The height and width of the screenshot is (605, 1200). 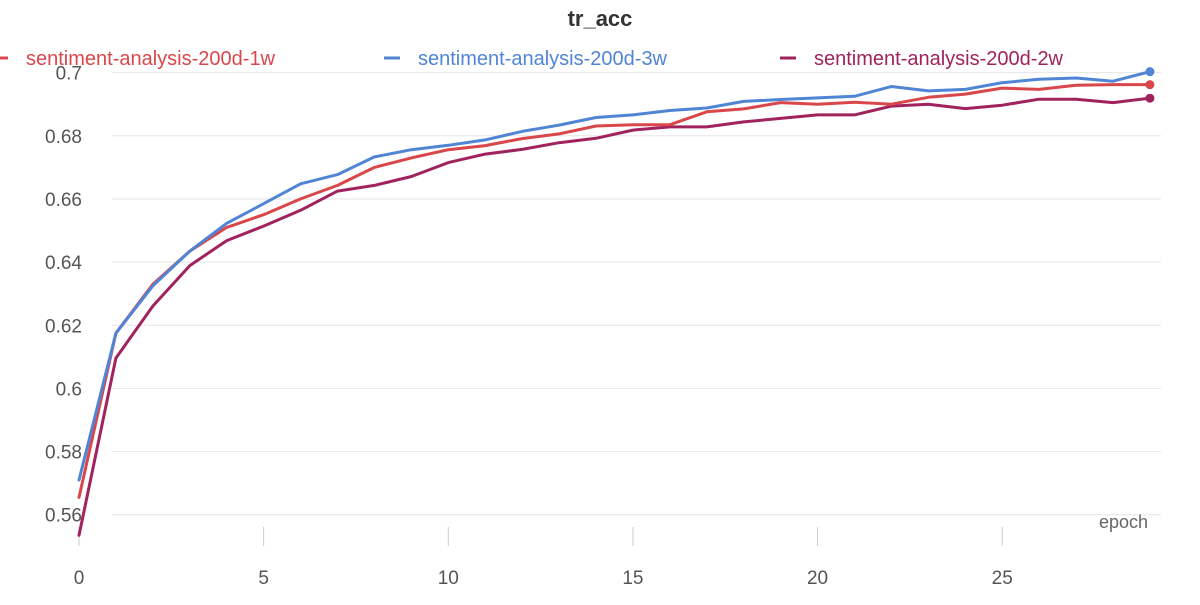 What do you see at coordinates (1002, 578) in the screenshot?
I see `x-tick-label: 25` at bounding box center [1002, 578].